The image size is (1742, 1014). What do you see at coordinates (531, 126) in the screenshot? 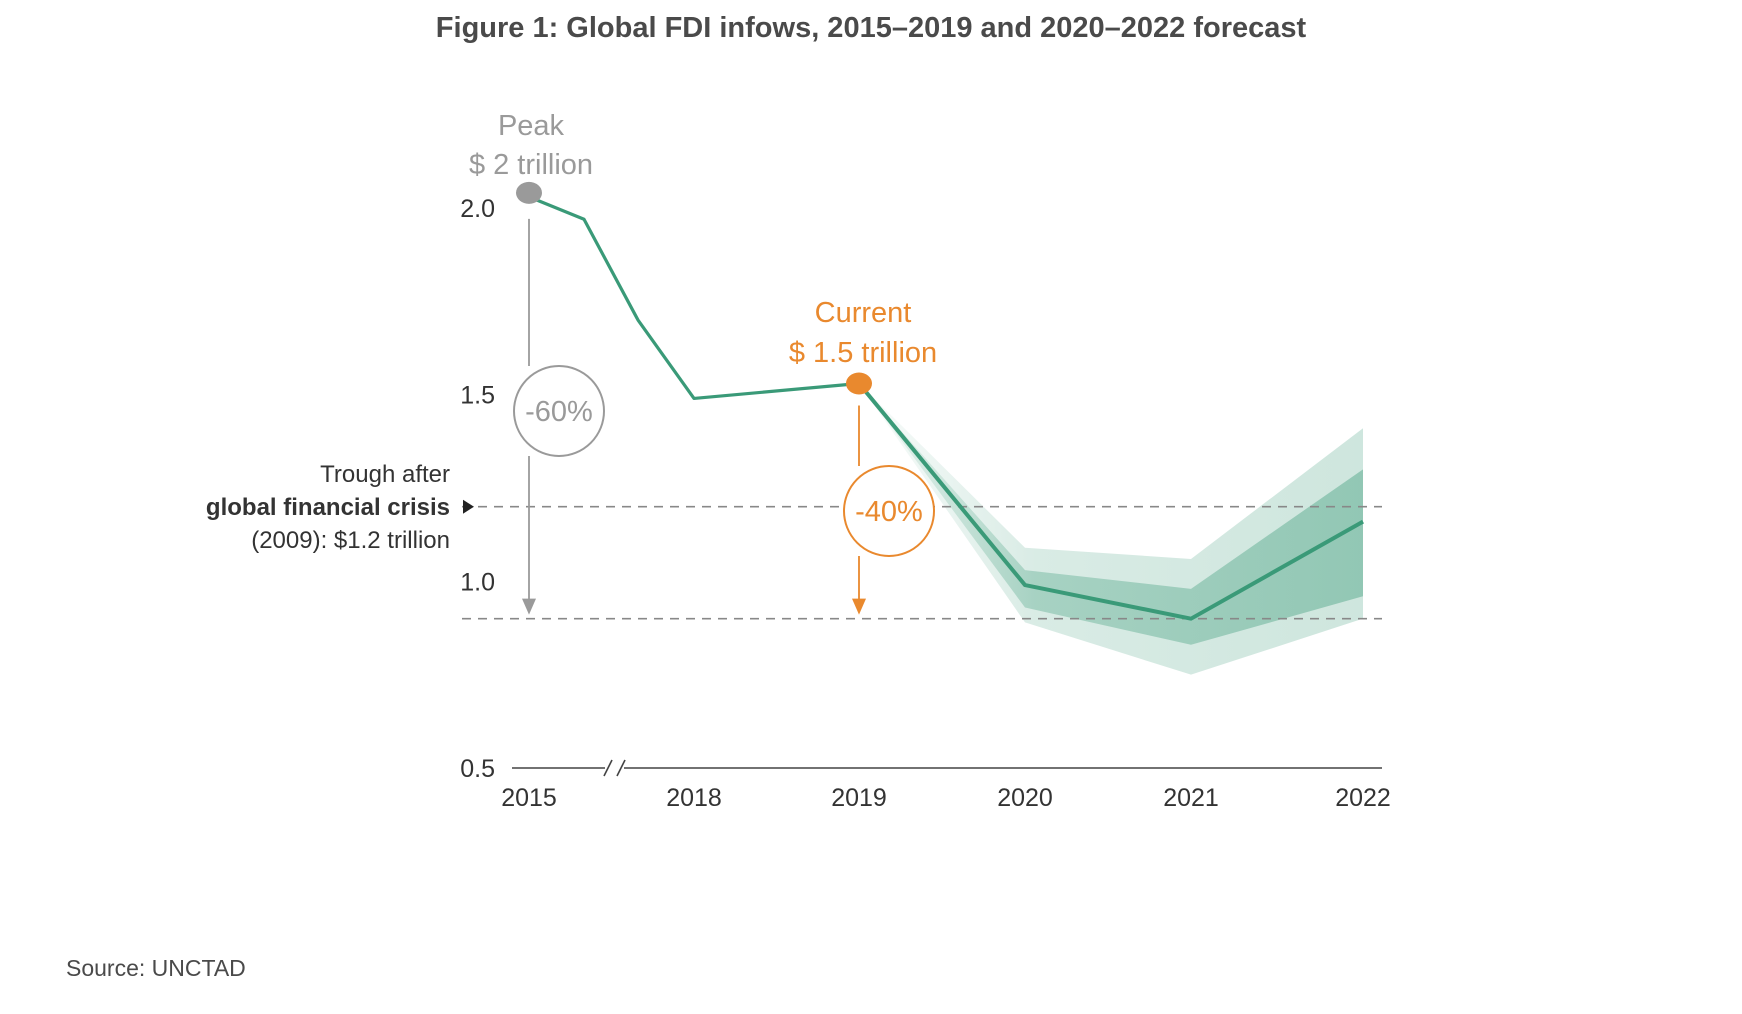
I see `peak-label-title: Peak` at bounding box center [531, 126].